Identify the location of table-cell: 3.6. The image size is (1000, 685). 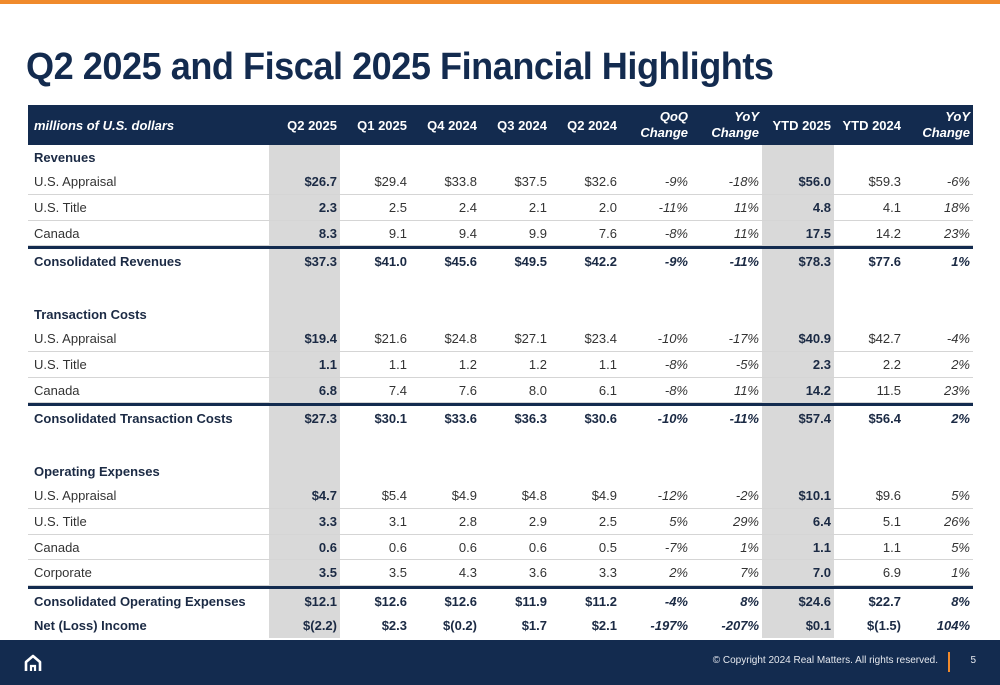
(537, 573).